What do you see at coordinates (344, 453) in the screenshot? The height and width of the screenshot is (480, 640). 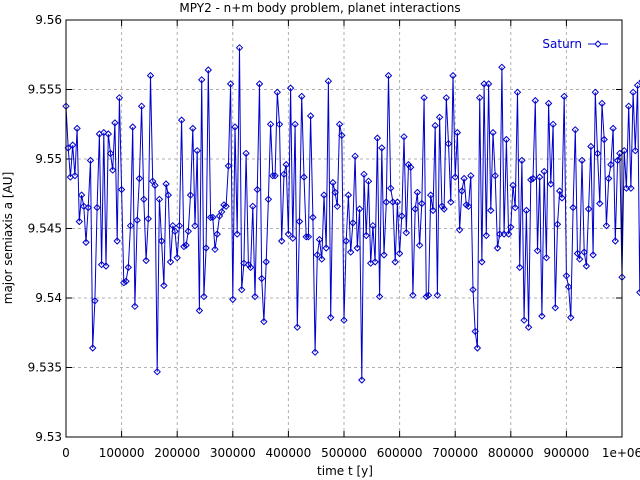 I see `x-tick-label: 500000` at bounding box center [344, 453].